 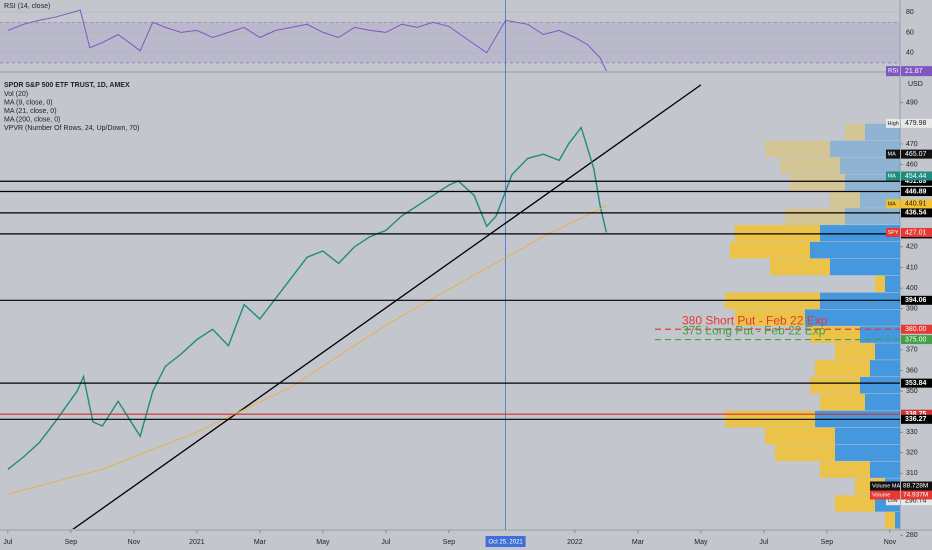 I want to click on currency: USD, so click(x=915, y=84).